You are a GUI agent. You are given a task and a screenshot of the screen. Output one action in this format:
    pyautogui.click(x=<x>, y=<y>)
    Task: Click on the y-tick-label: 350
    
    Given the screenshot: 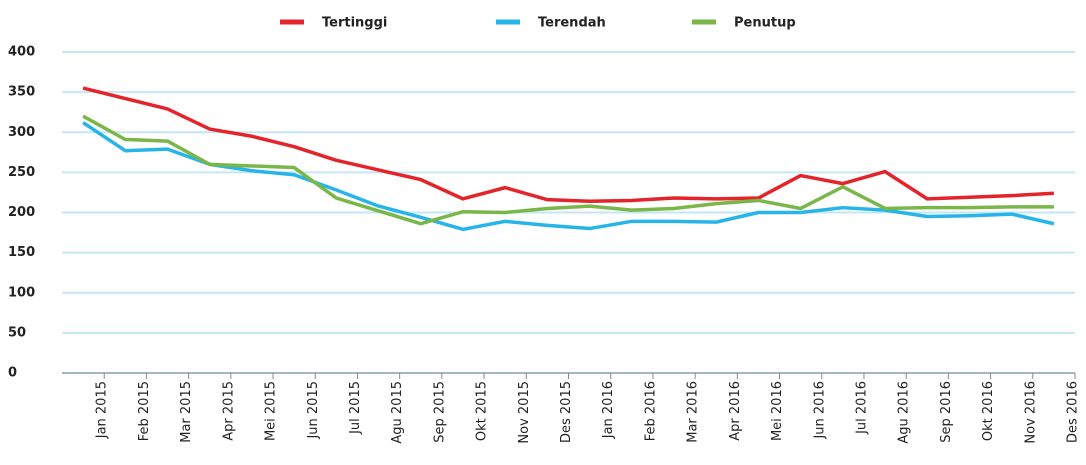 What is the action you would take?
    pyautogui.click(x=21, y=92)
    